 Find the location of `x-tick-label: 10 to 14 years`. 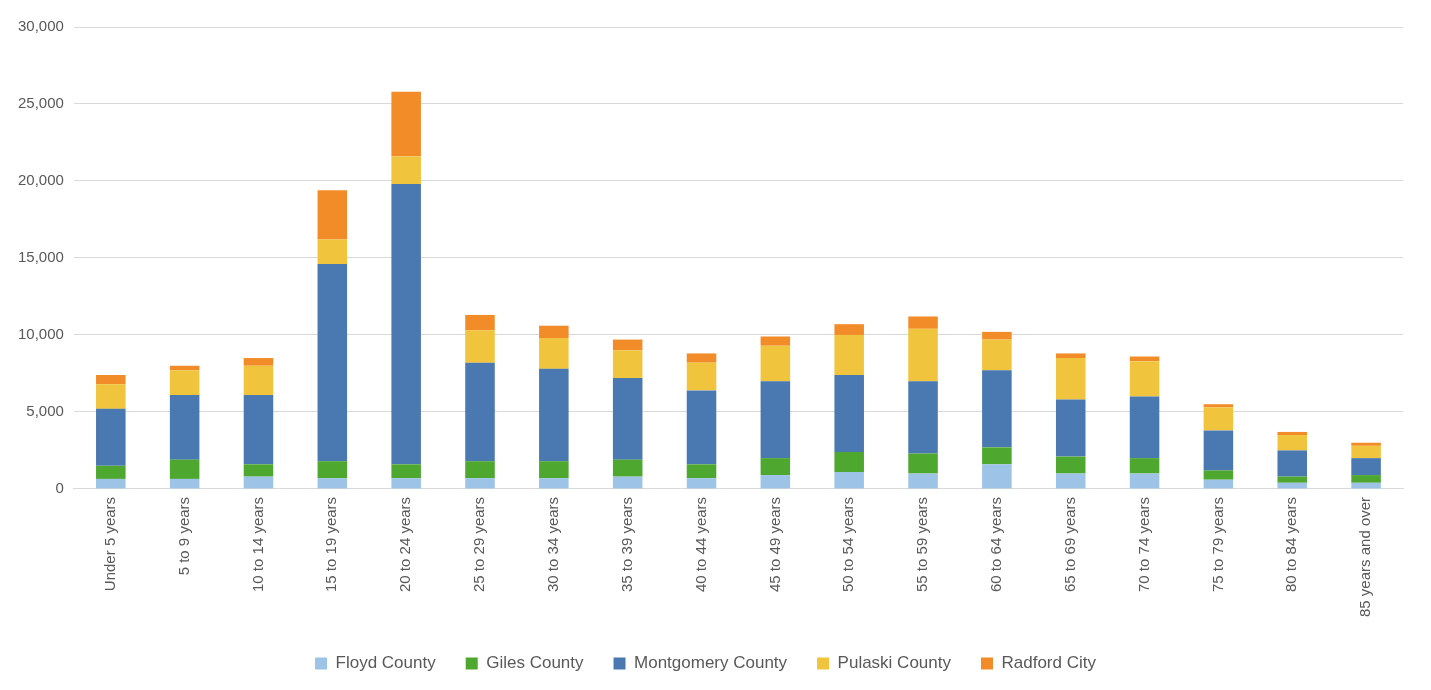

x-tick-label: 10 to 14 years is located at coordinates (257, 544).